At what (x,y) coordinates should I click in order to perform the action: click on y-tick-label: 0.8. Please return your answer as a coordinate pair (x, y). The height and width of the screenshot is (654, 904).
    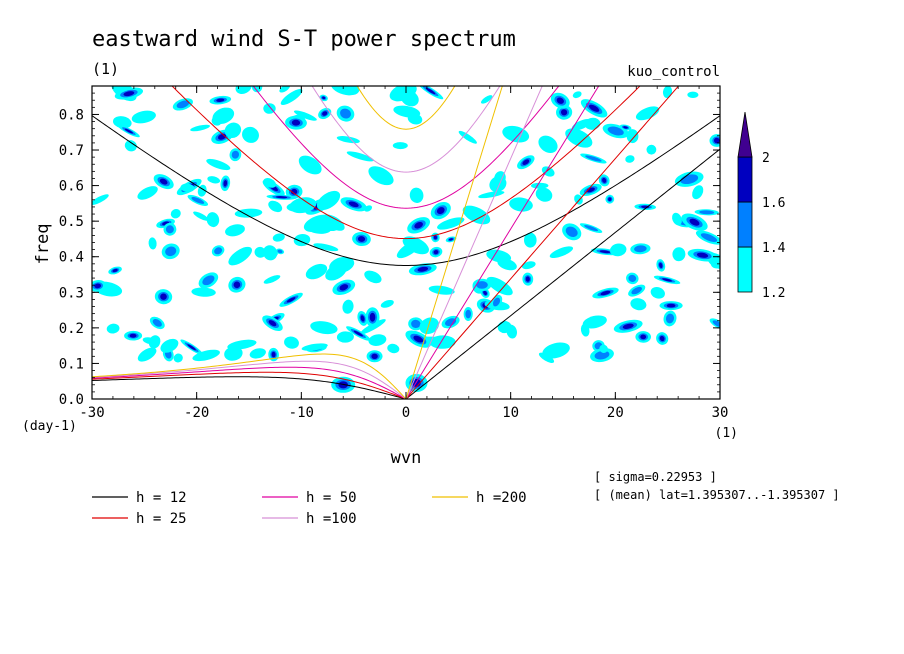
    Looking at the image, I should click on (71, 115).